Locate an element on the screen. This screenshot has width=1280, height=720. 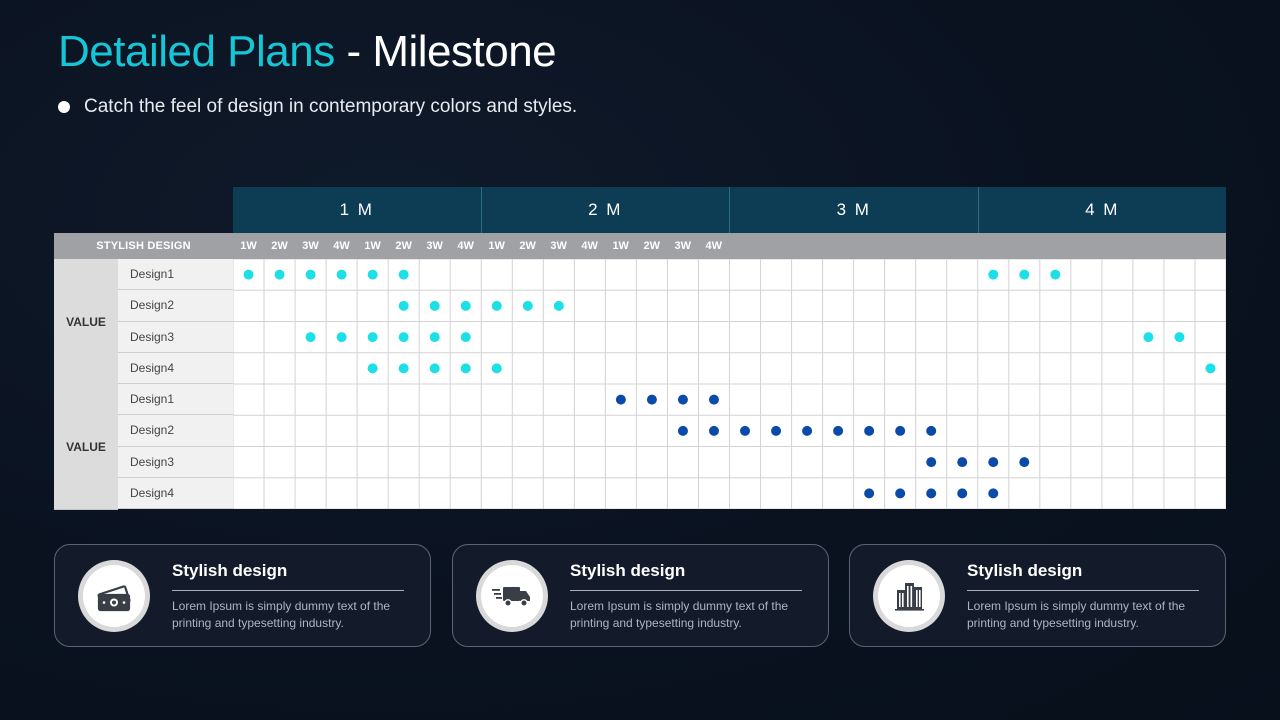
delivery-truck-icon is located at coordinates (511, 597).